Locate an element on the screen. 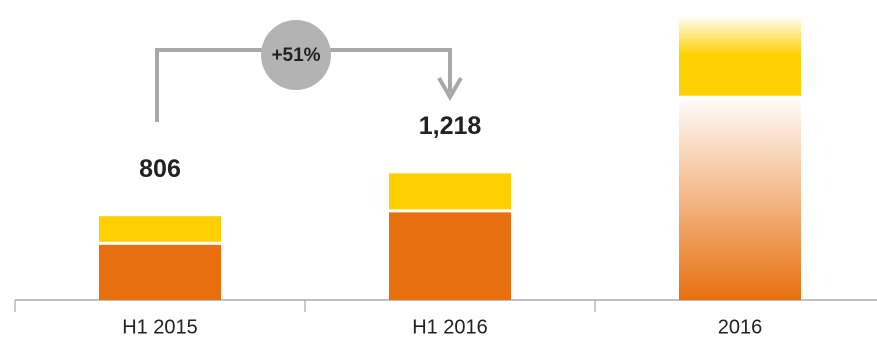 The image size is (877, 347). x-tick-label: 2016 is located at coordinates (740, 327).